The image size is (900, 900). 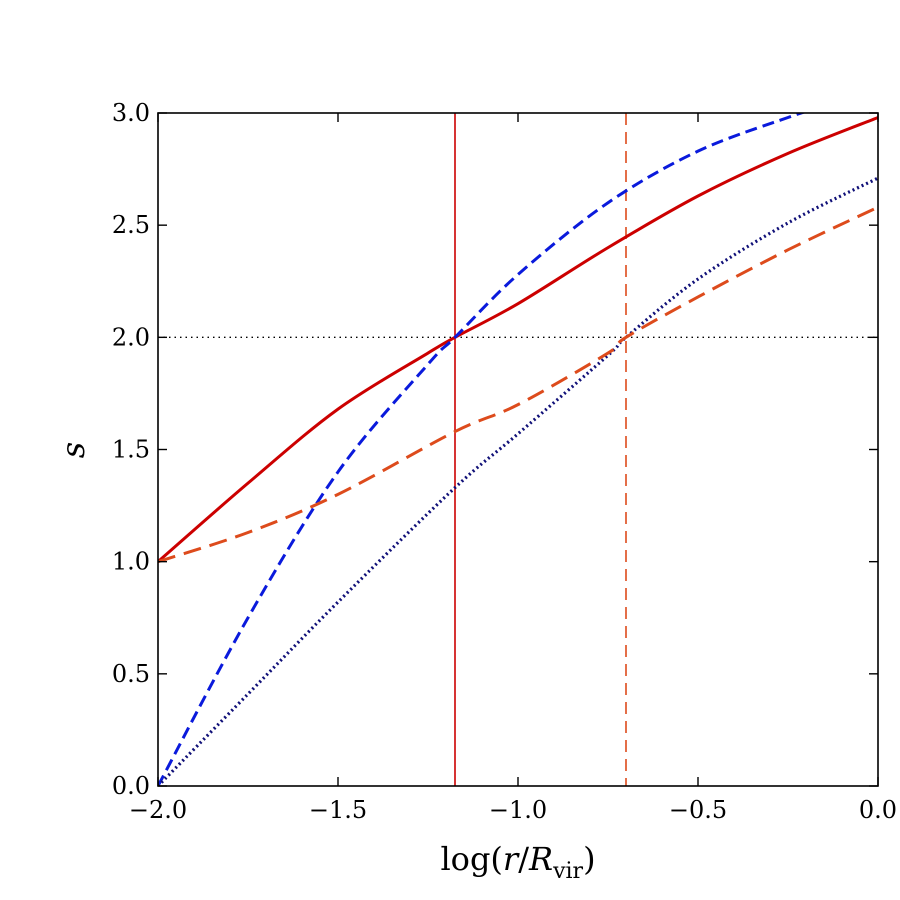 I want to click on y-tick-label: 0.0, so click(x=131, y=786).